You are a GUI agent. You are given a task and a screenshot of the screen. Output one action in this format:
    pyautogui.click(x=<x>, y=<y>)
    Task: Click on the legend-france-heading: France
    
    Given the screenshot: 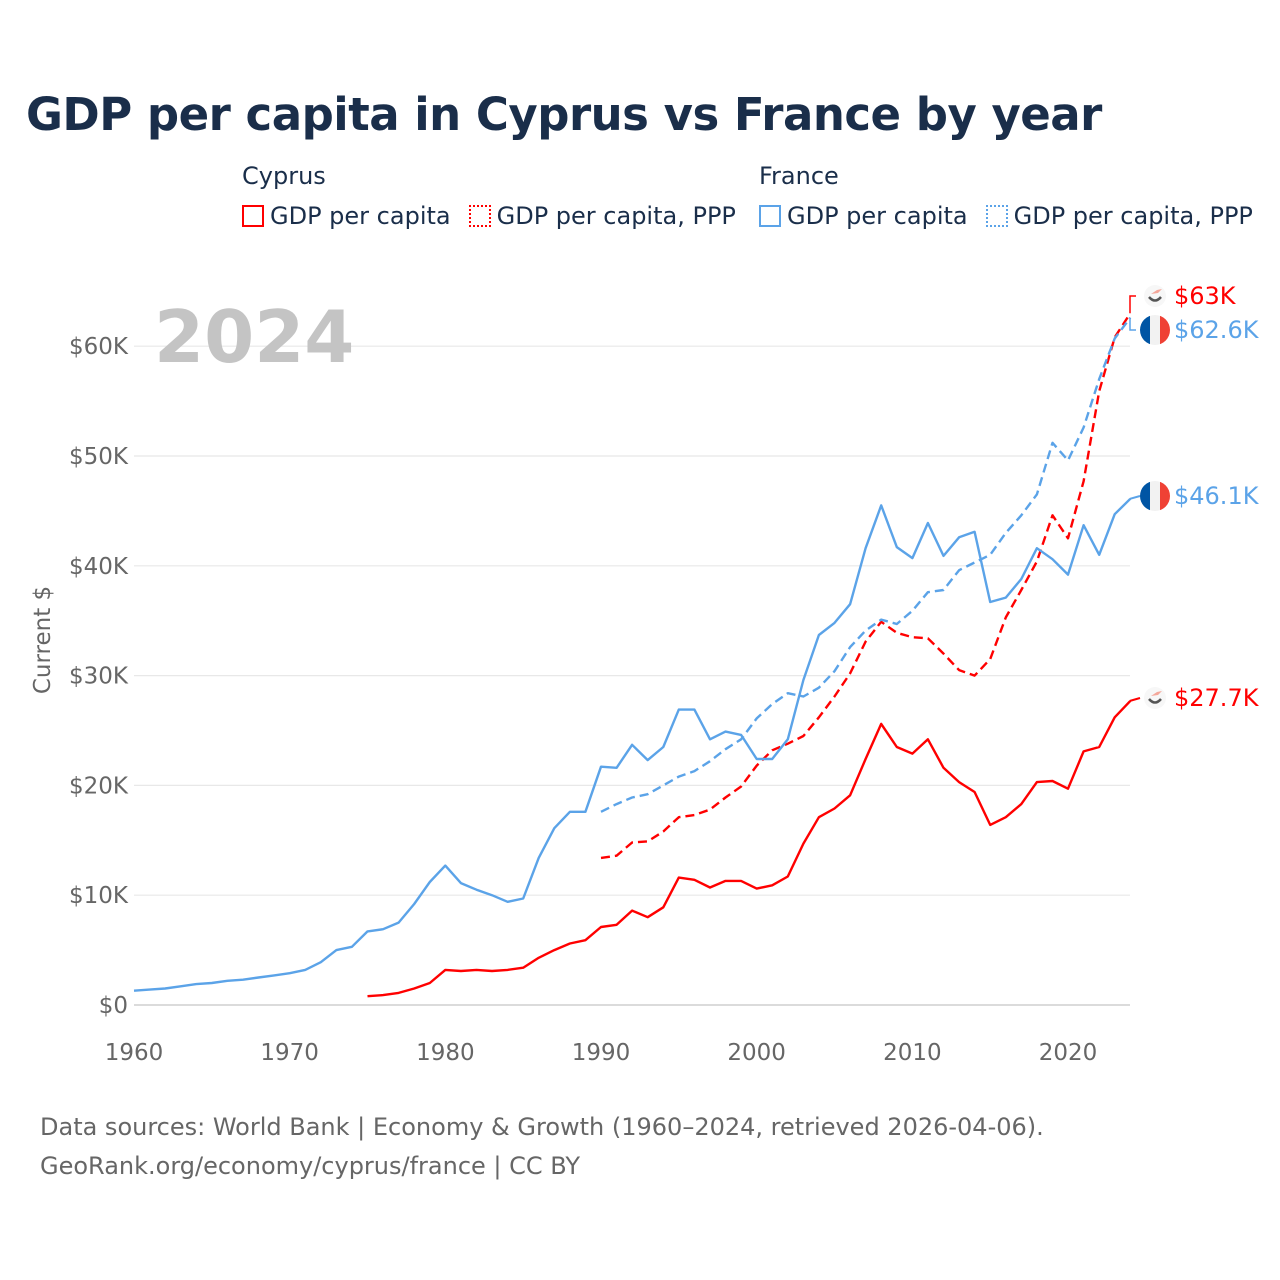 What is the action you would take?
    pyautogui.click(x=799, y=176)
    